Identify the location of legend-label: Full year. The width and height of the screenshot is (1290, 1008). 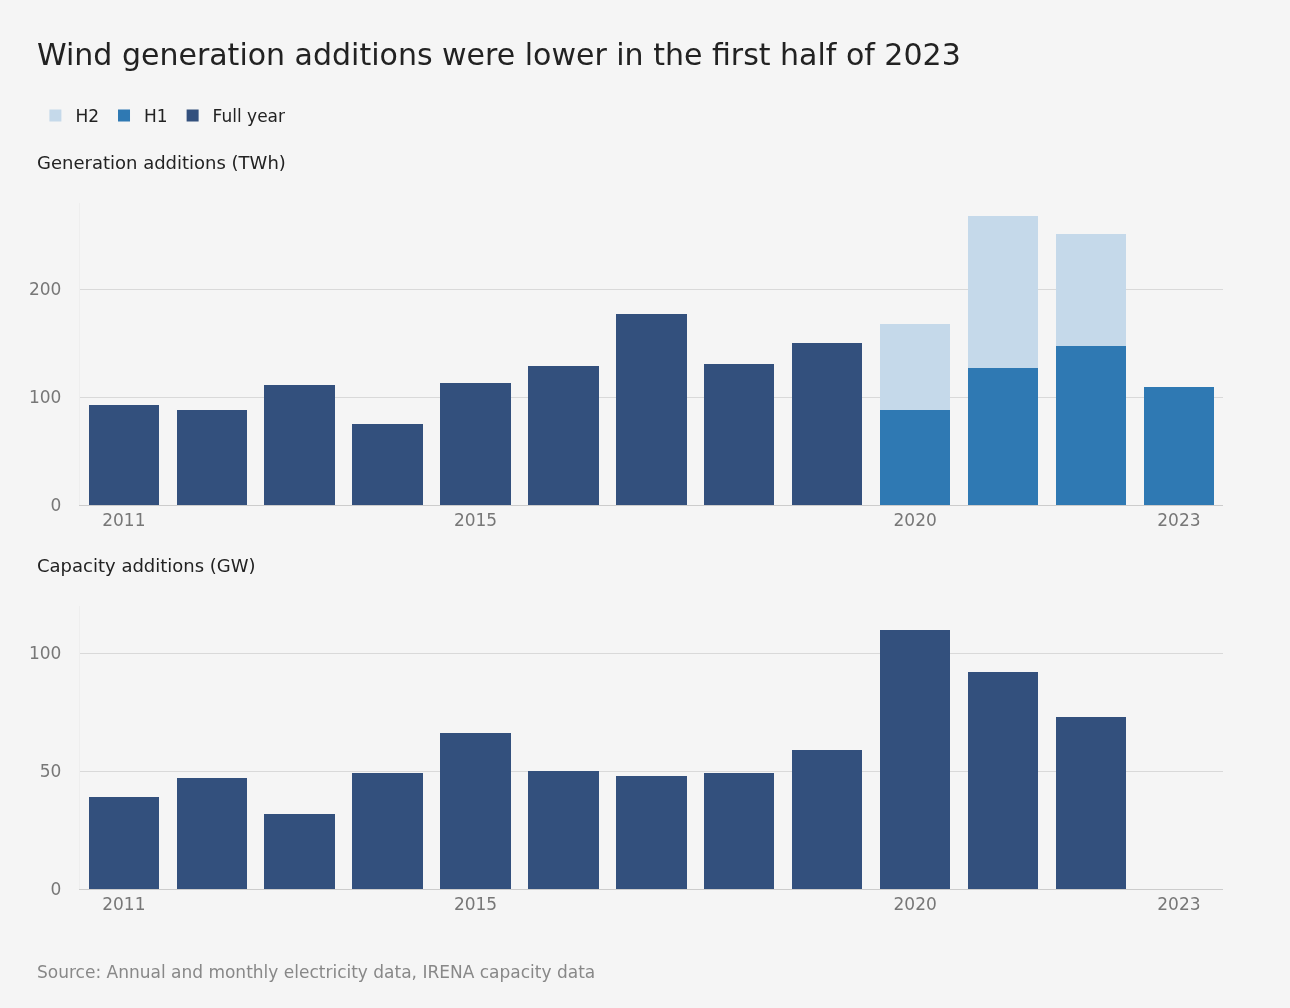
(249, 116).